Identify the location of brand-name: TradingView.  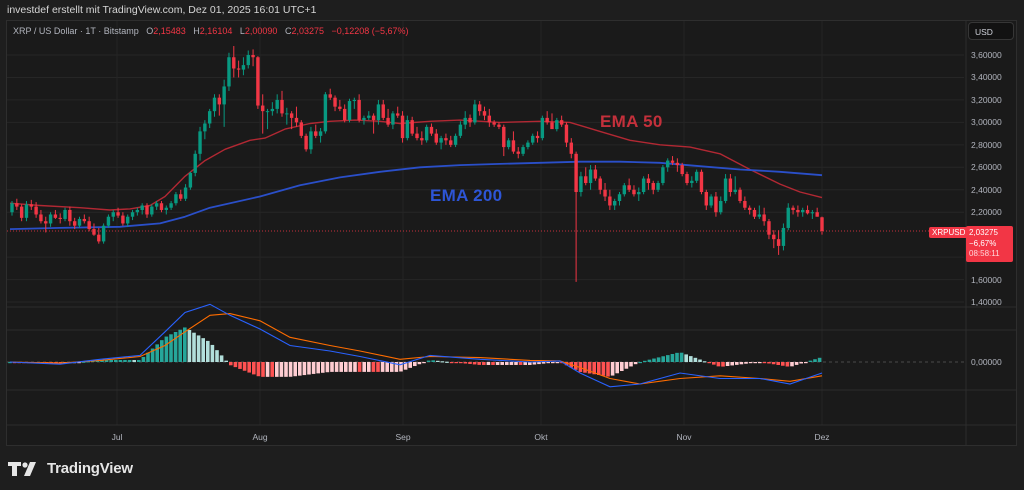
(90, 468).